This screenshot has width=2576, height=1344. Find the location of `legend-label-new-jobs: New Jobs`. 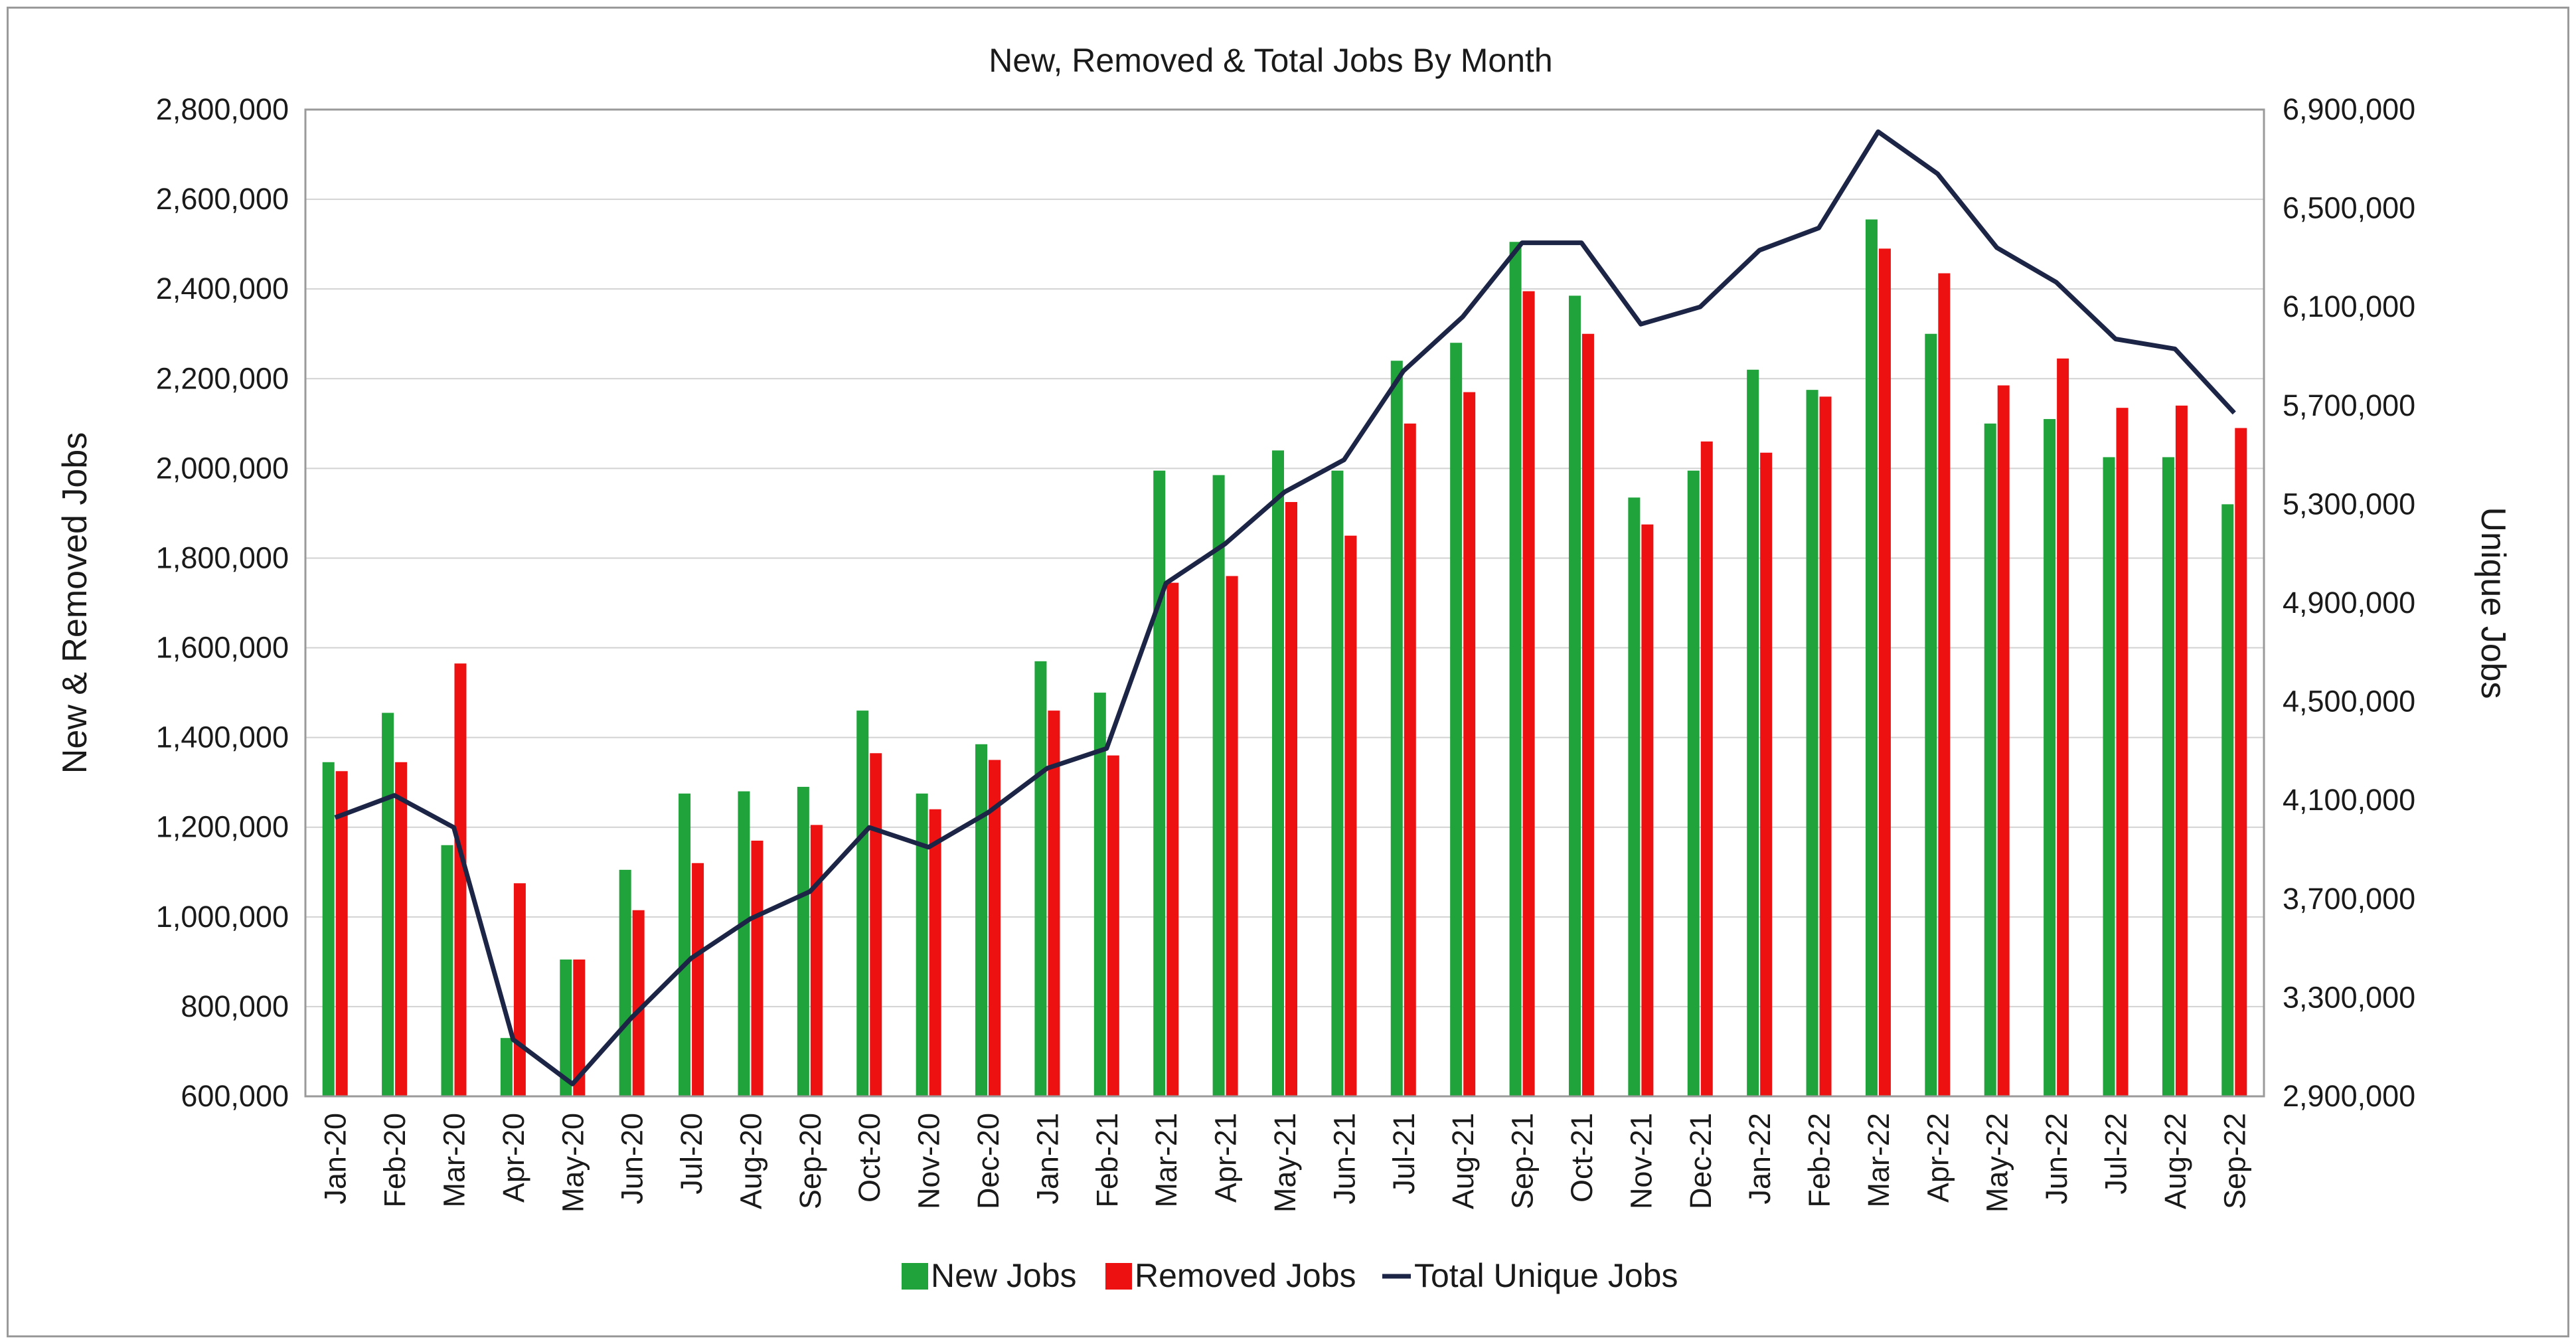

legend-label-new-jobs: New Jobs is located at coordinates (1004, 1276).